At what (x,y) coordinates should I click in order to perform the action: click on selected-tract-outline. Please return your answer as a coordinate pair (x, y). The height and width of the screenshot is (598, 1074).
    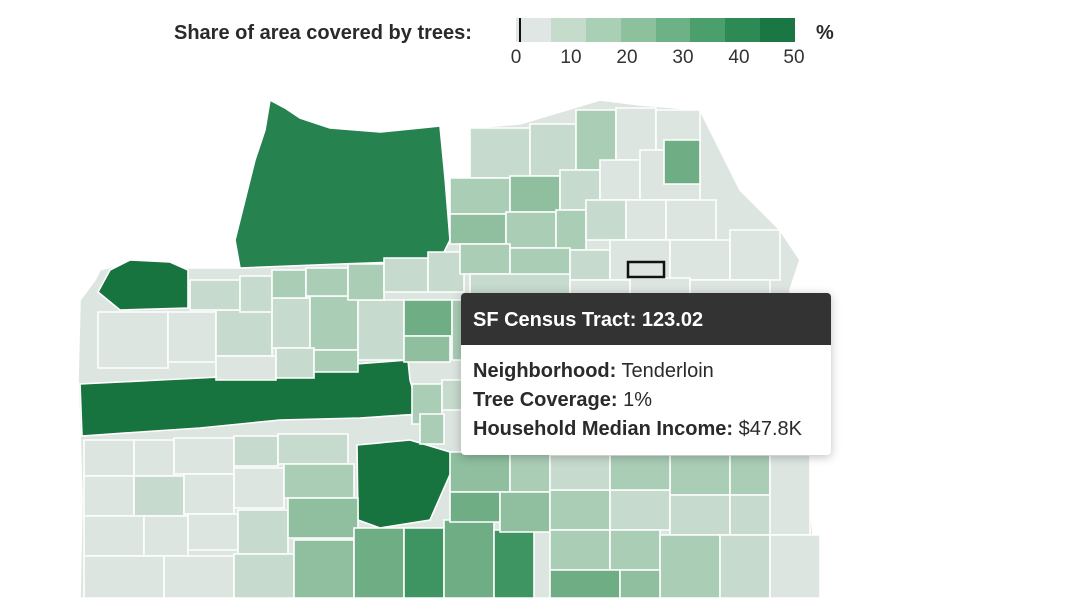
    Looking at the image, I should click on (646, 269).